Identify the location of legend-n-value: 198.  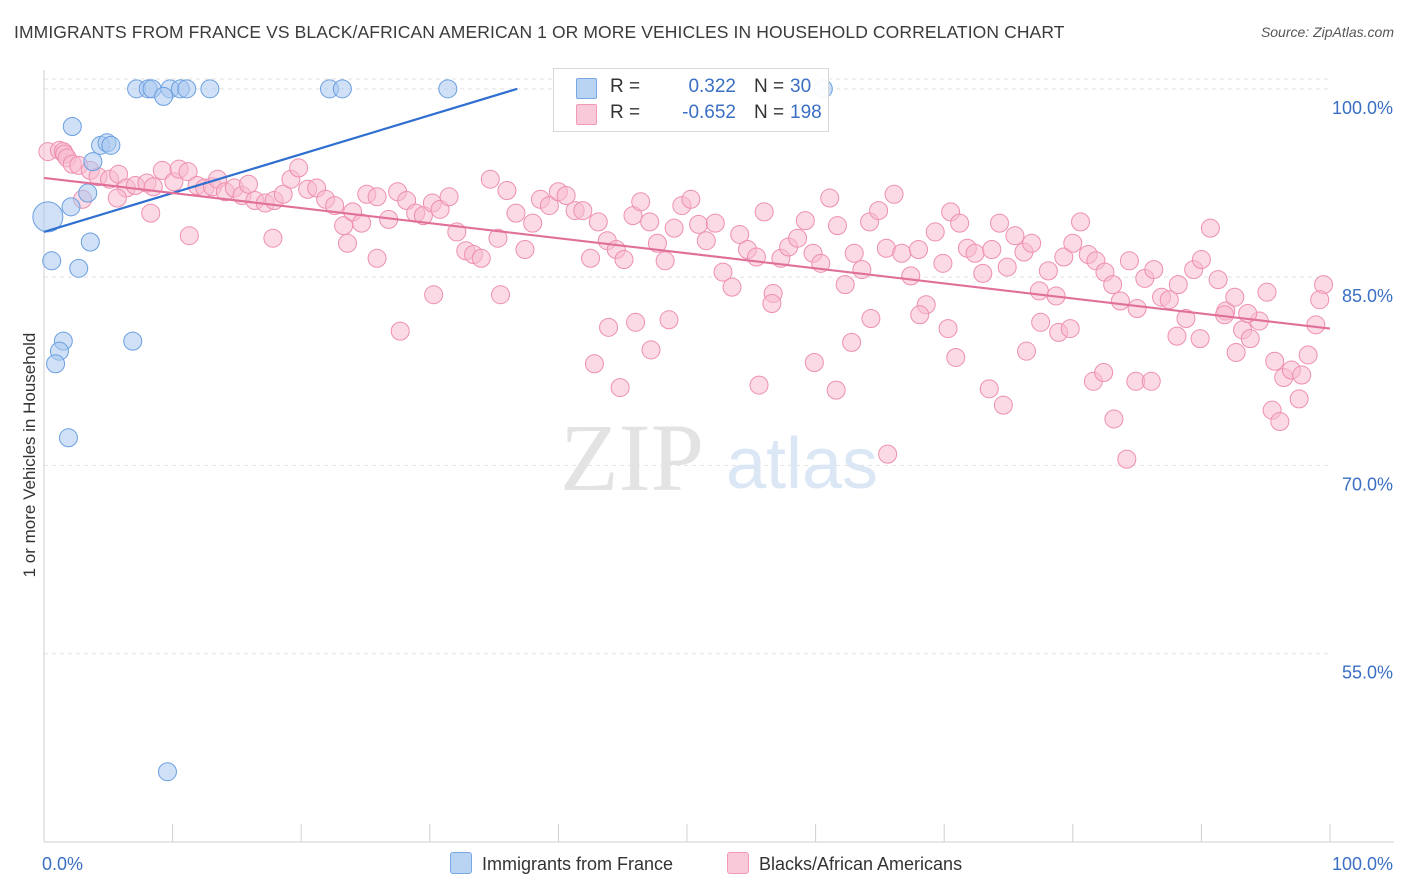
(806, 112).